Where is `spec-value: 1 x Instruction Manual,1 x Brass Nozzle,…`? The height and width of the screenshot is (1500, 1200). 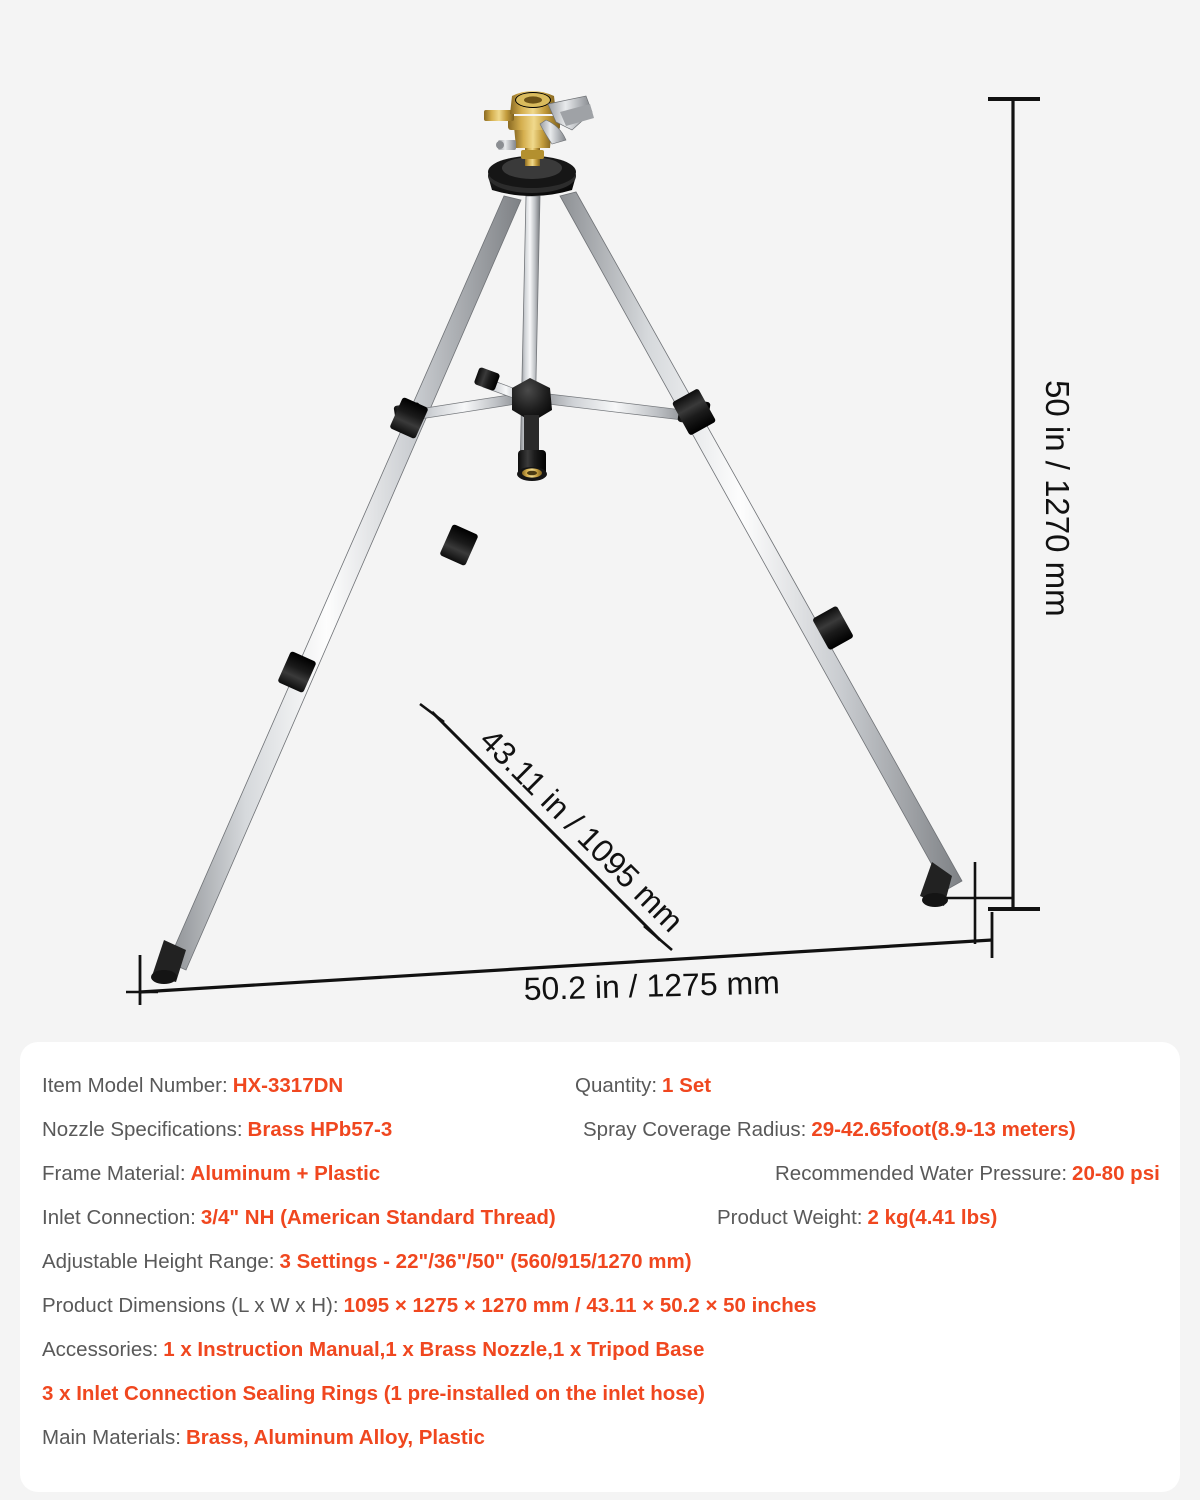
spec-value: 1 x Instruction Manual,1 x Brass Nozzle,… is located at coordinates (434, 1349).